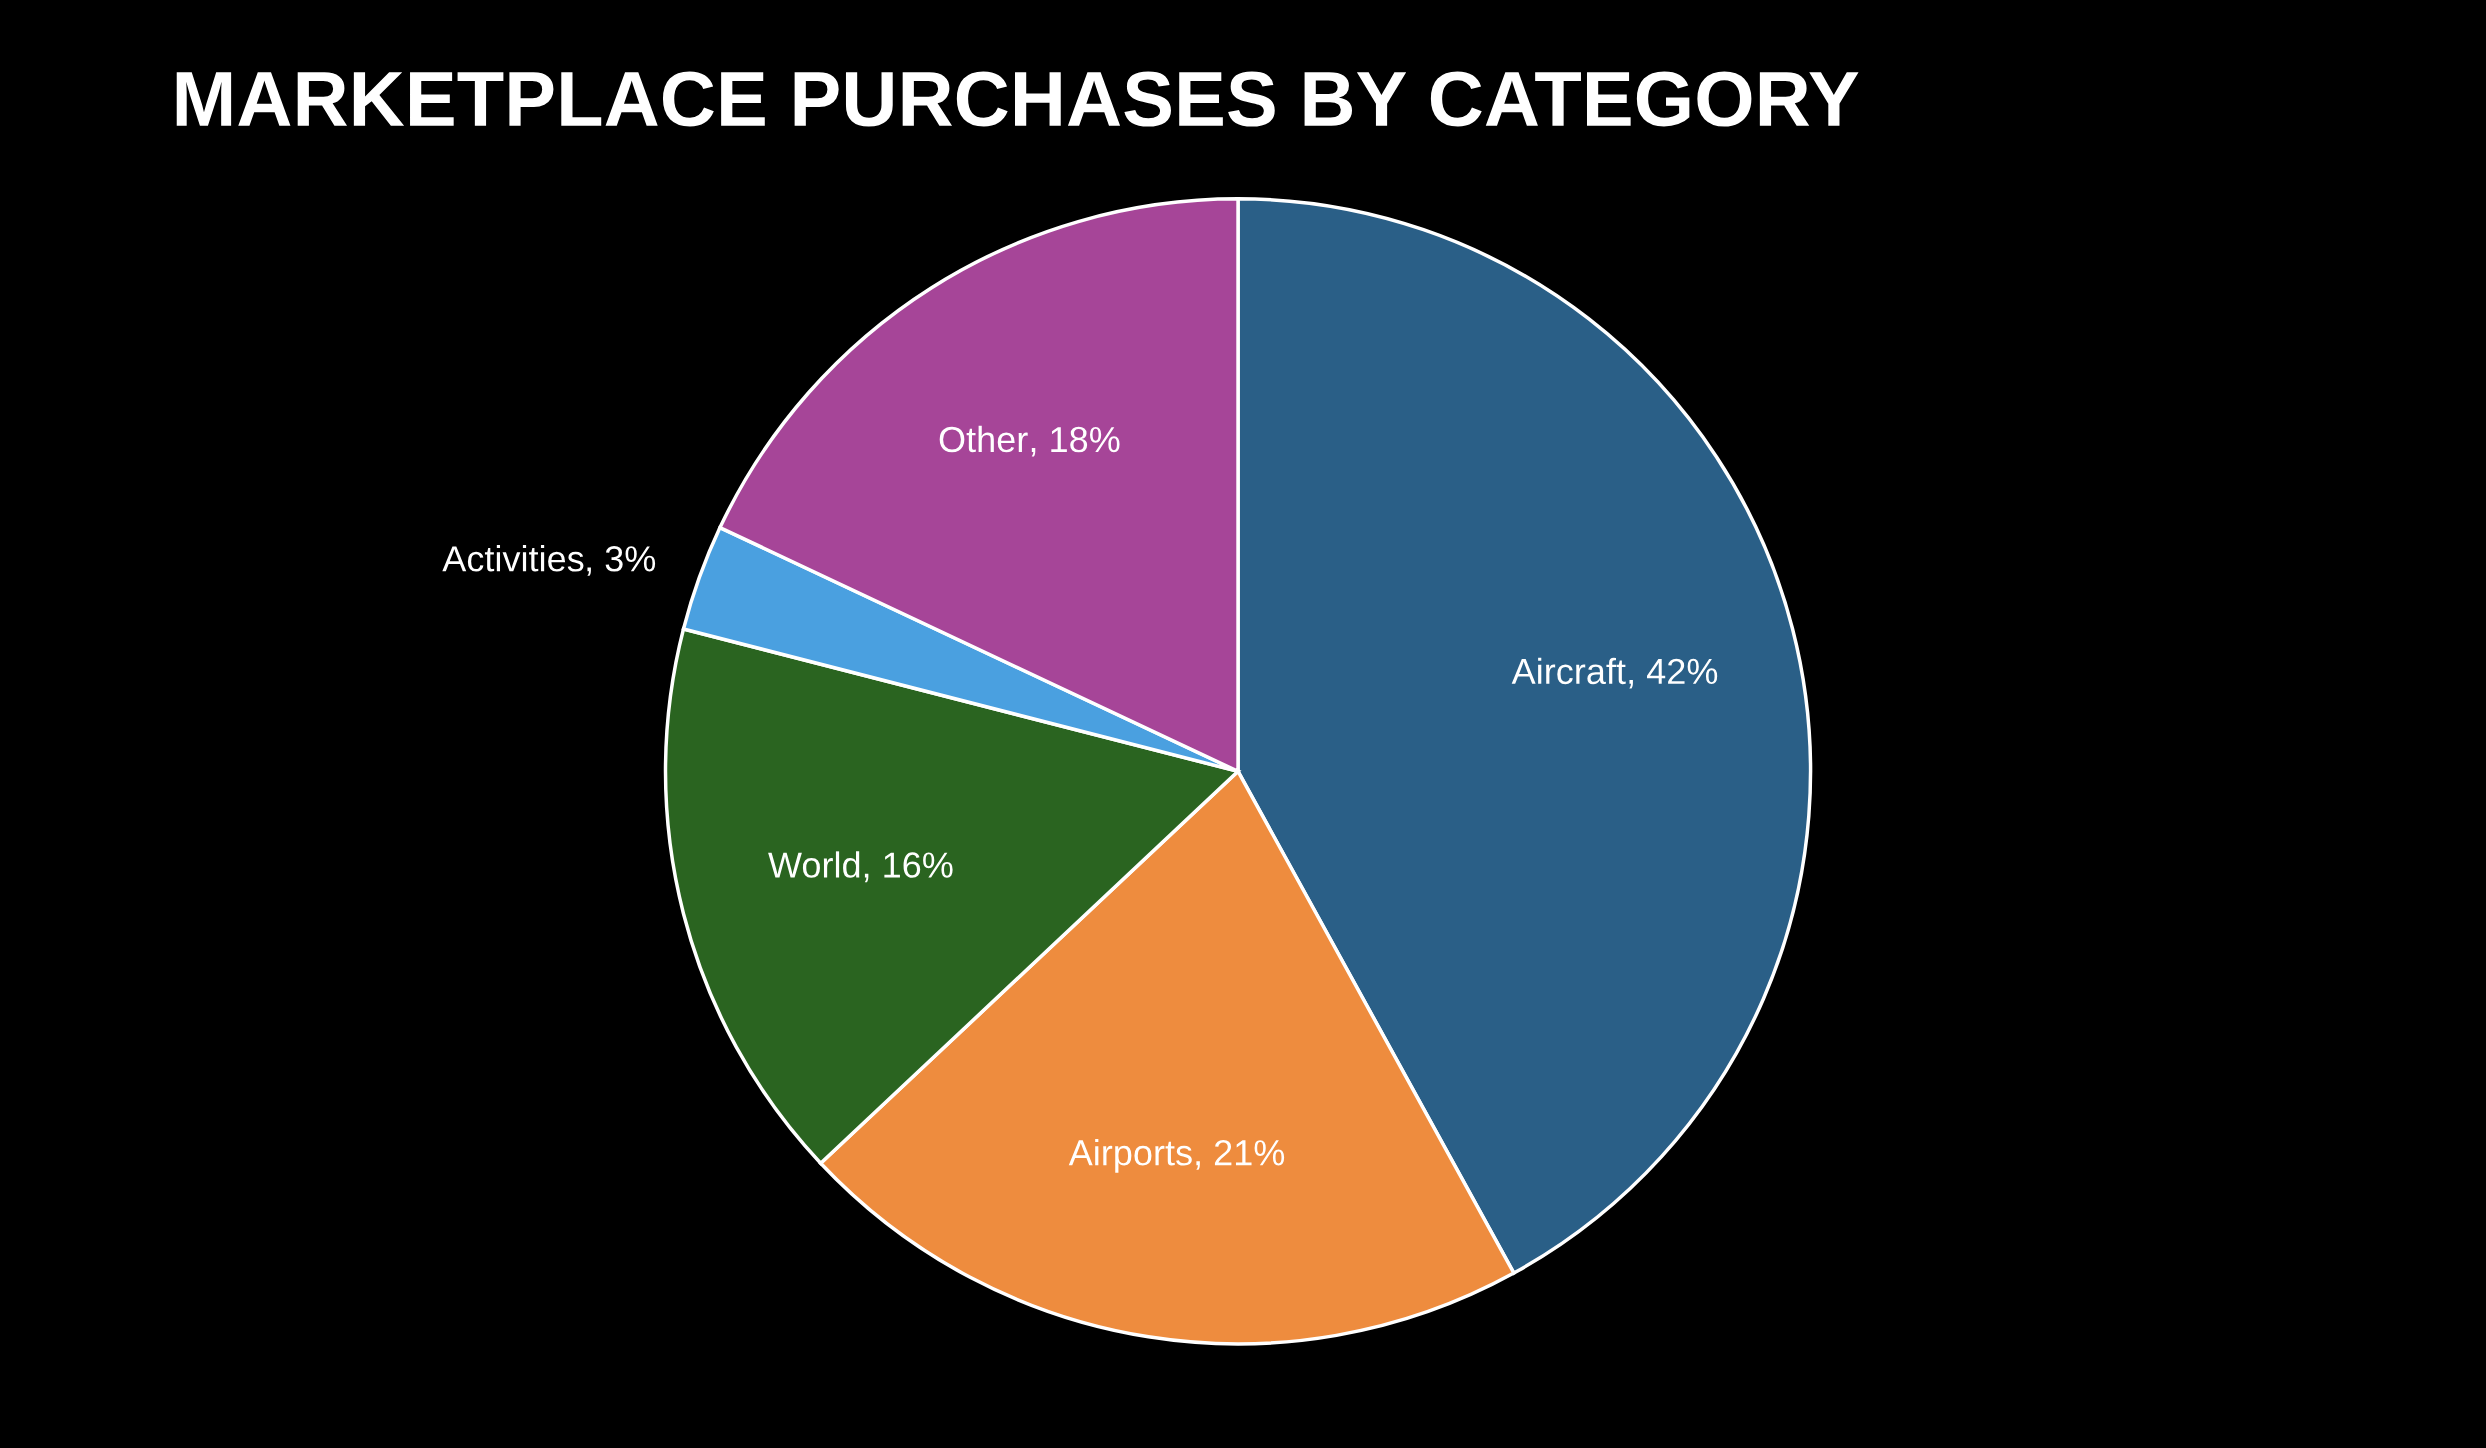 The width and height of the screenshot is (2486, 1448). Describe the element at coordinates (1130, 1156) in the screenshot. I see `slice-label: Airports` at that location.